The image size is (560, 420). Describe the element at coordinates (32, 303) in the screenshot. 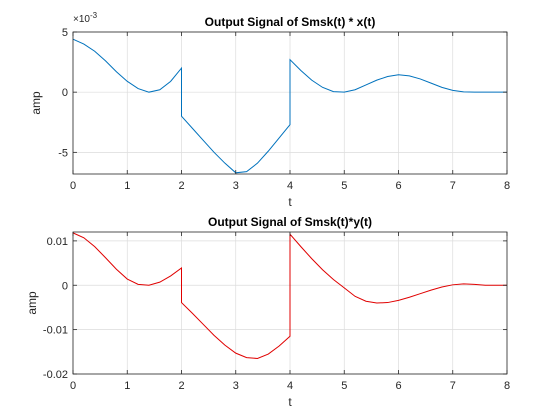

I see `bottom-y-axis-label: amp` at that location.